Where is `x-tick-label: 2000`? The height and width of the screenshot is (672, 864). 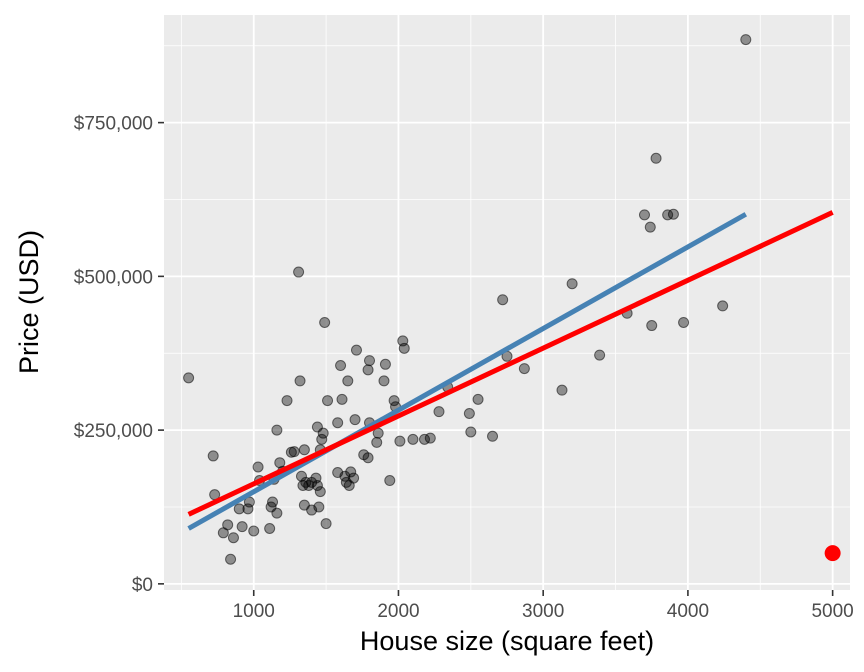 x-tick-label: 2000 is located at coordinates (398, 611).